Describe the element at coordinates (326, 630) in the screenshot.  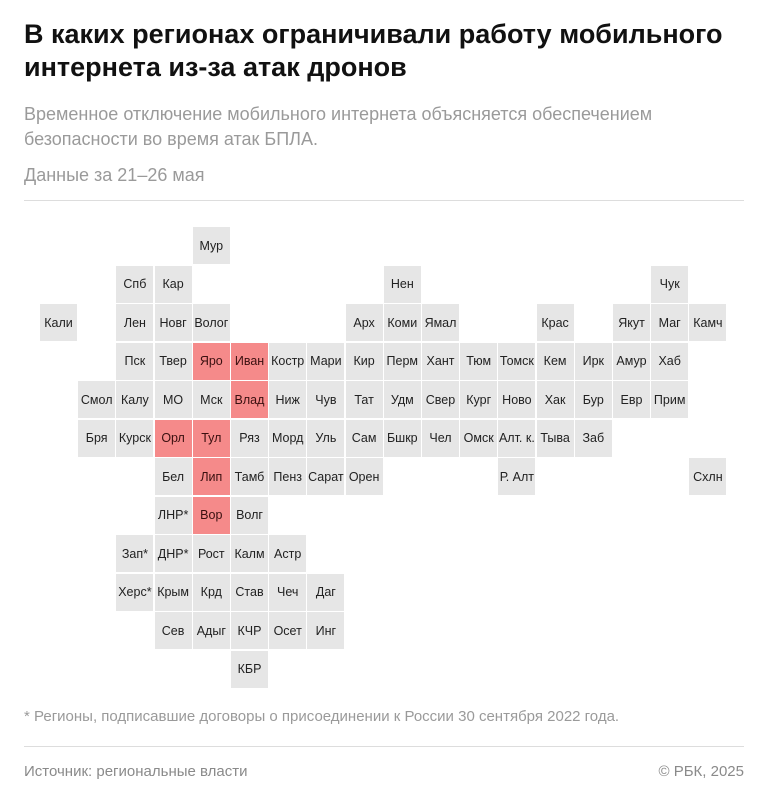
I see `region-tile: Инг` at that location.